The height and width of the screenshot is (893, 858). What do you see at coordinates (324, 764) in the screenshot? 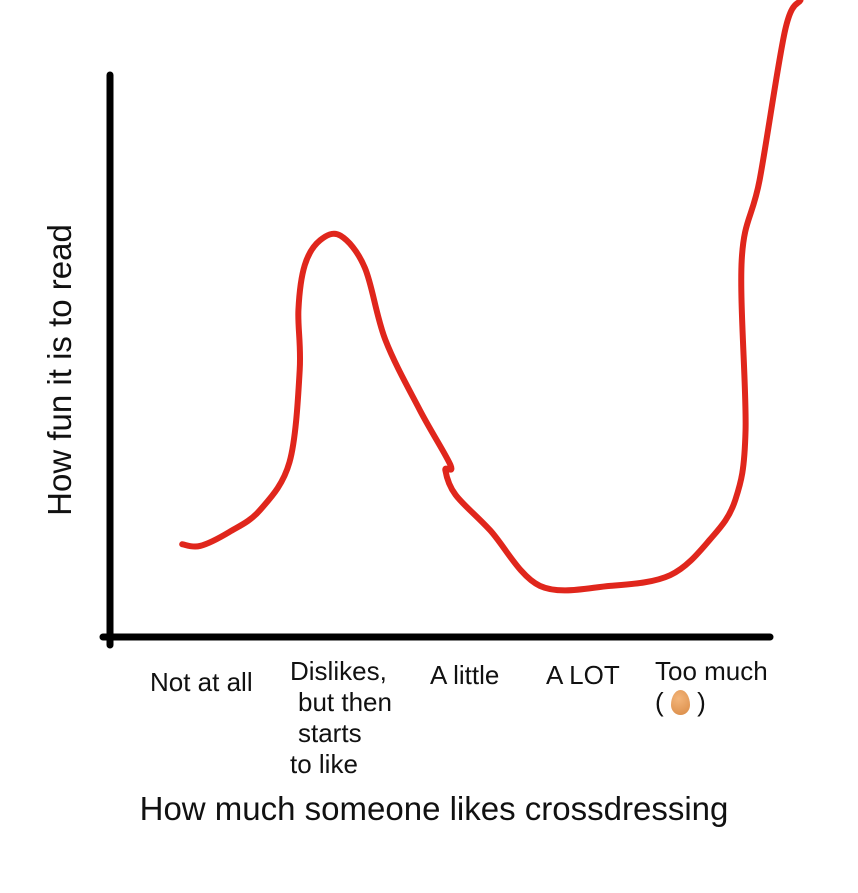
I see `tick-line: to like` at bounding box center [324, 764].